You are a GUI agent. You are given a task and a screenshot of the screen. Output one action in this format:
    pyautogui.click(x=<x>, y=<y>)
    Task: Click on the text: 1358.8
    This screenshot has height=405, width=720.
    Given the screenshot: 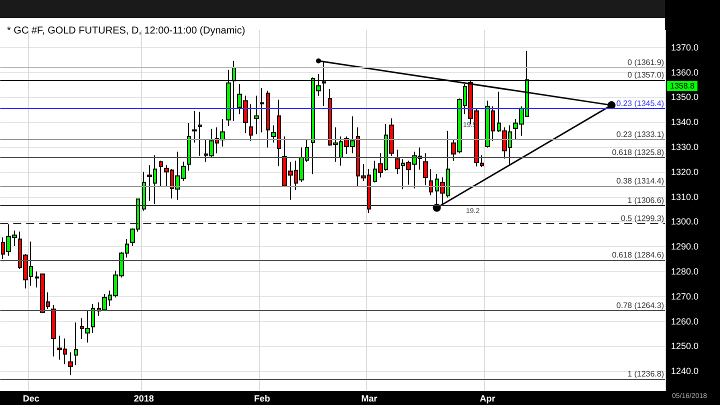 What is the action you would take?
    pyautogui.click(x=683, y=86)
    